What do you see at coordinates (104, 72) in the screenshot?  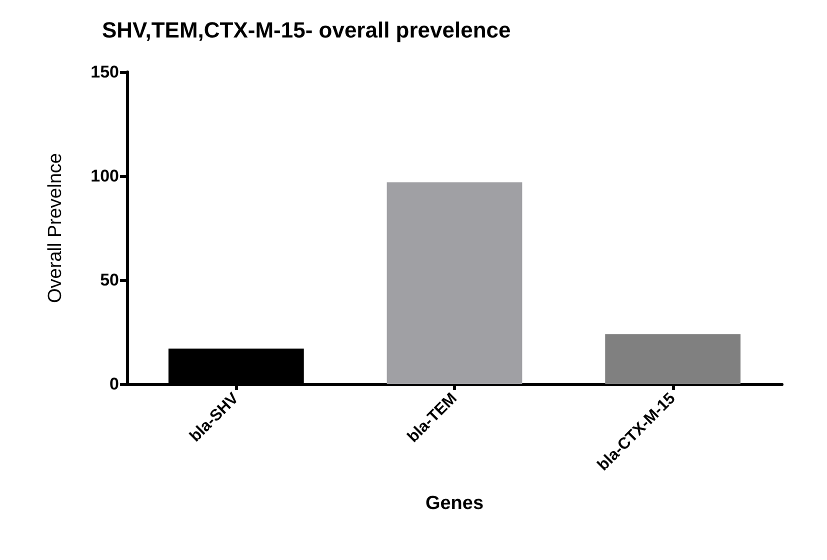 I see `y-tick-label: 150` at bounding box center [104, 72].